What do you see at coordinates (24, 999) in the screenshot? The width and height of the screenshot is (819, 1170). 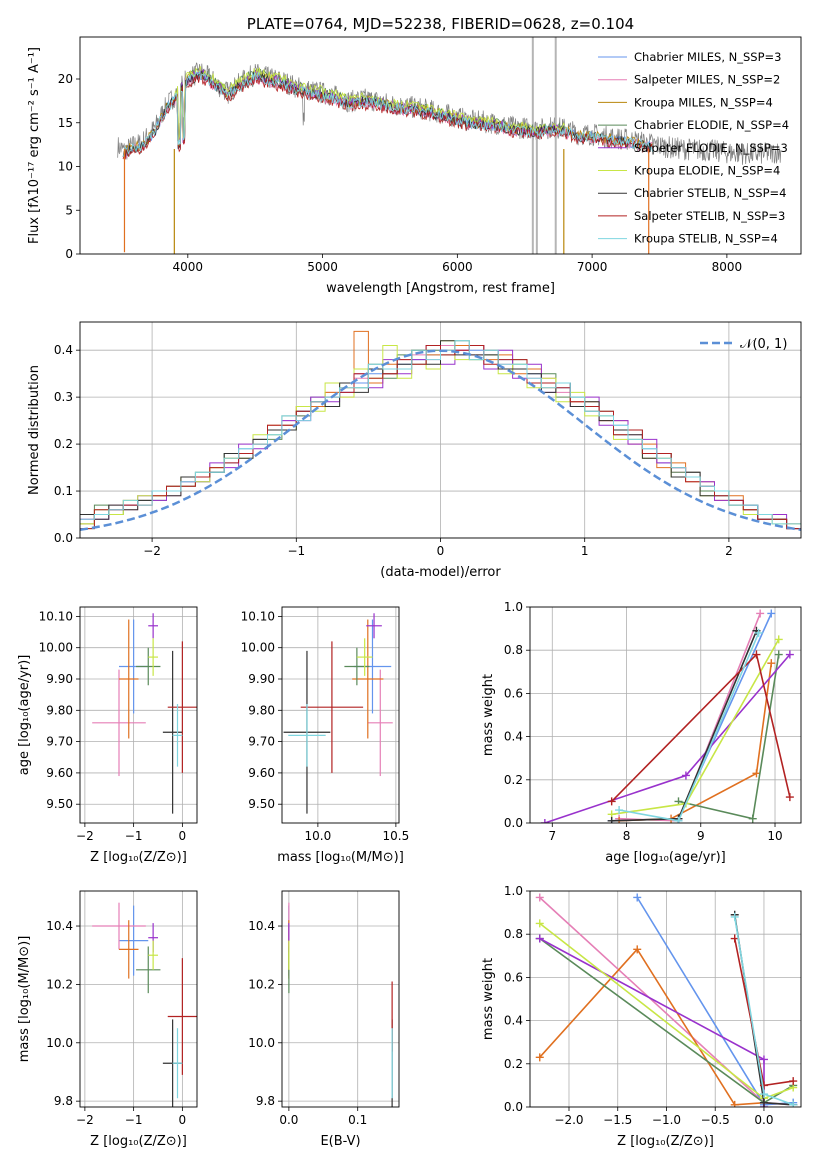 I see `y-axis-label: mass [log₁₀(M/M⊙)]` at bounding box center [24, 999].